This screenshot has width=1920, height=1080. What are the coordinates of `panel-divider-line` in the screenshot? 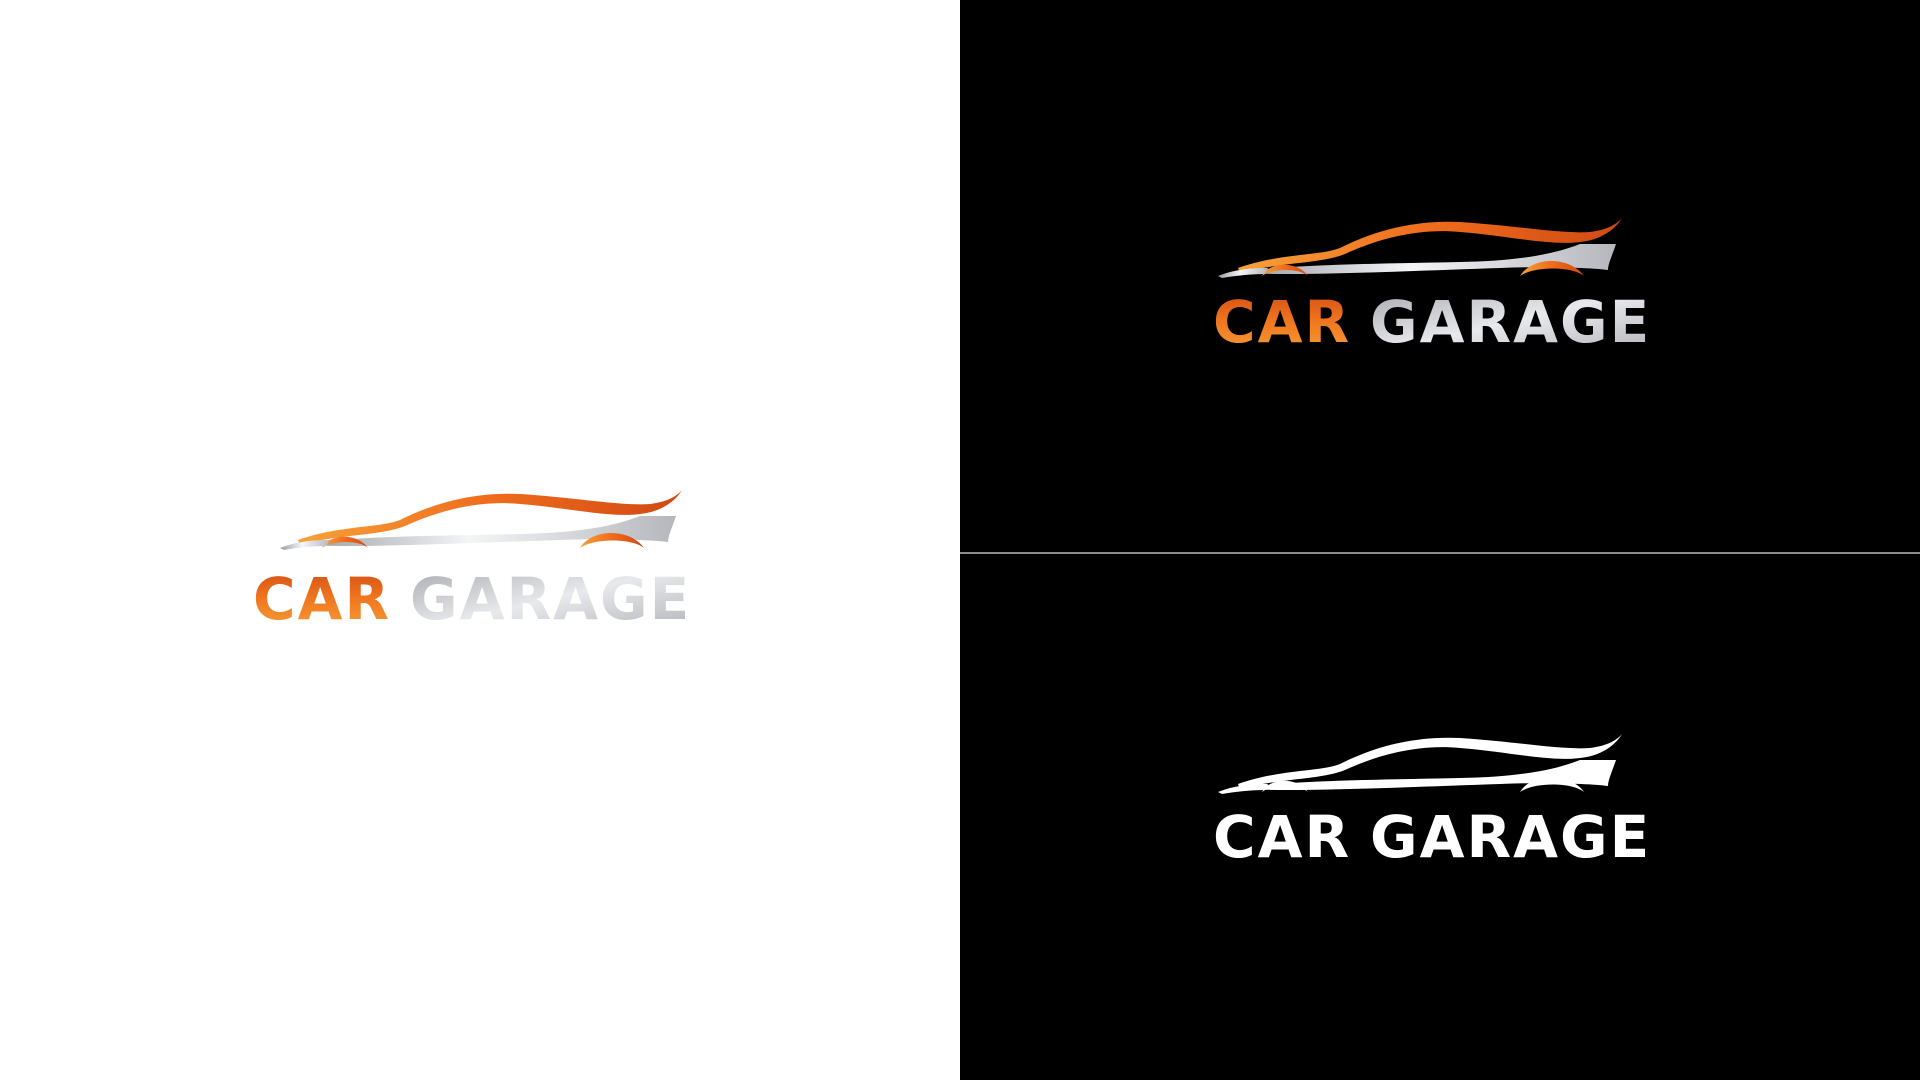 It's located at (1440, 553).